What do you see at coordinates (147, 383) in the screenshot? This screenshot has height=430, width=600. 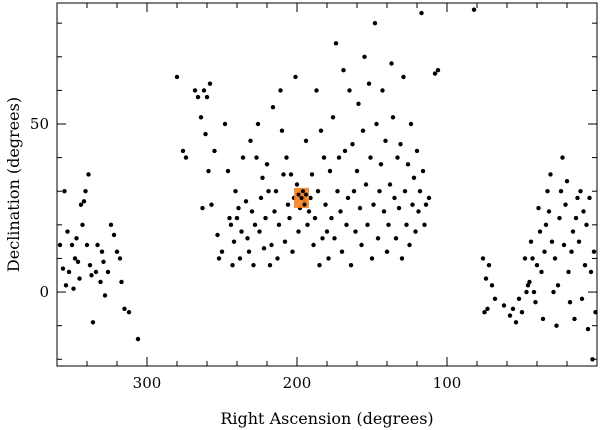 I see `x-tick-label: 300` at bounding box center [147, 383].